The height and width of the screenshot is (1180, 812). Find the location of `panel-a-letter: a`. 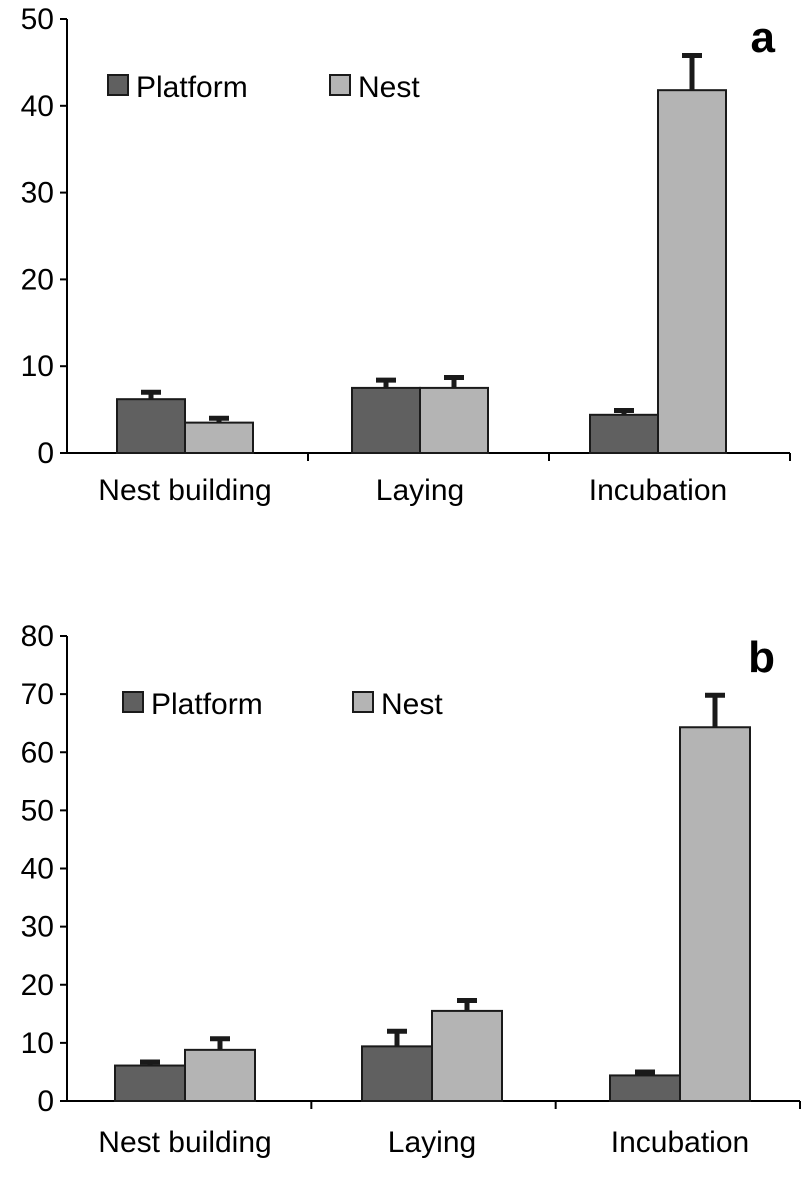

panel-a-letter: a is located at coordinates (763, 37).